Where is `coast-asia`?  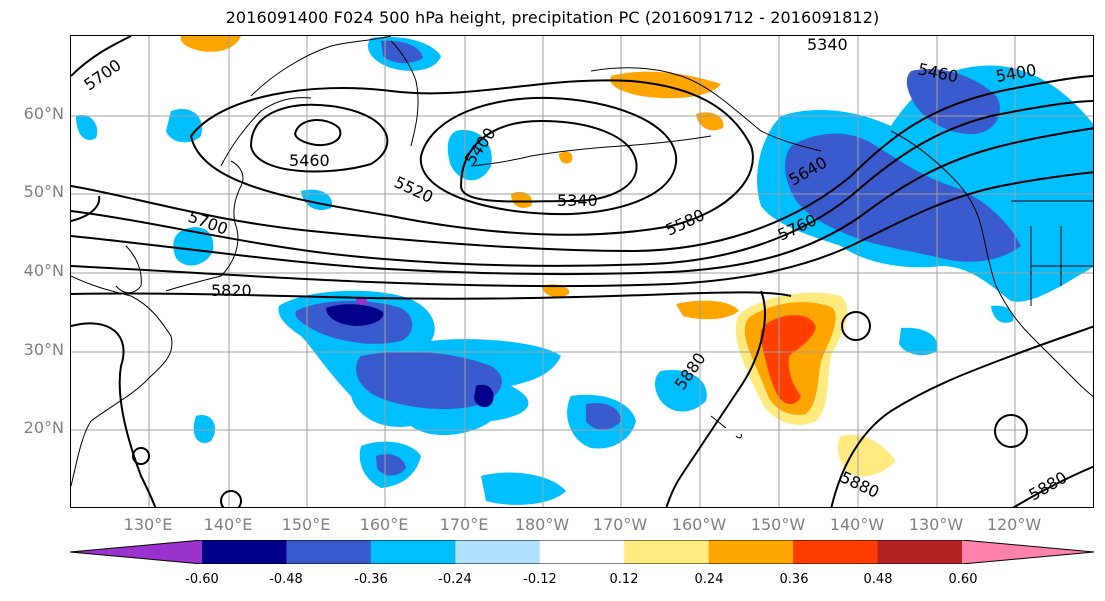 coast-asia is located at coordinates (122, 381).